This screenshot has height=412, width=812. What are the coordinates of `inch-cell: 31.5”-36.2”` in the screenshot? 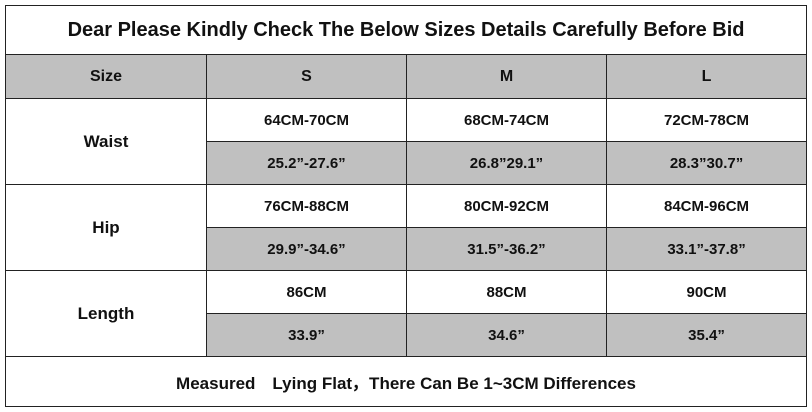 It's located at (506, 249).